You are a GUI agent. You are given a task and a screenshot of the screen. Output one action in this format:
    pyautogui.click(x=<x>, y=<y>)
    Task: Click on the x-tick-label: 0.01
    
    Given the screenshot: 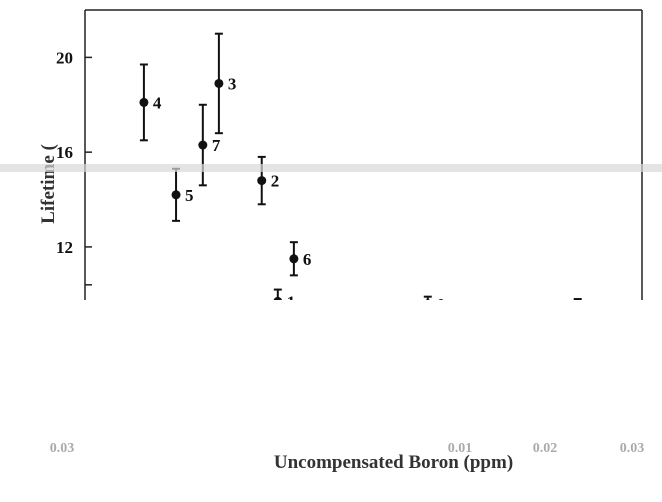 What is the action you would take?
    pyautogui.click(x=460, y=448)
    